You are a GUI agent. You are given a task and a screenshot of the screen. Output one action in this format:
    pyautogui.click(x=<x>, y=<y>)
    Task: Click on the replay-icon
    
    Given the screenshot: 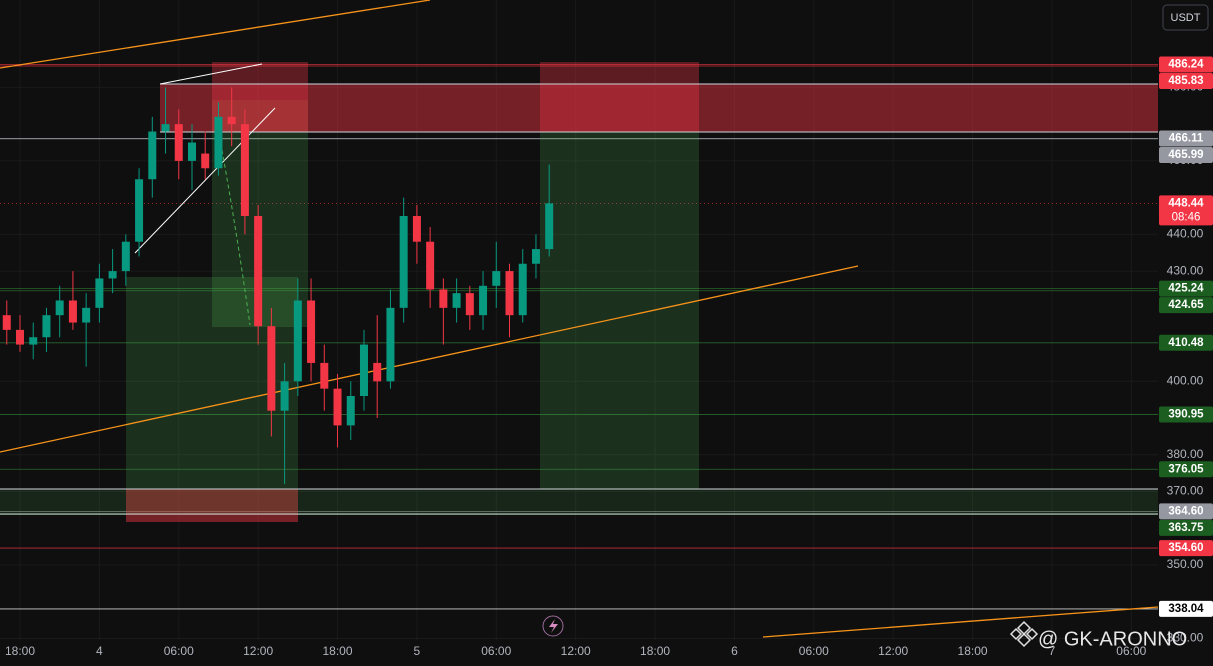 What is the action you would take?
    pyautogui.click(x=553, y=626)
    